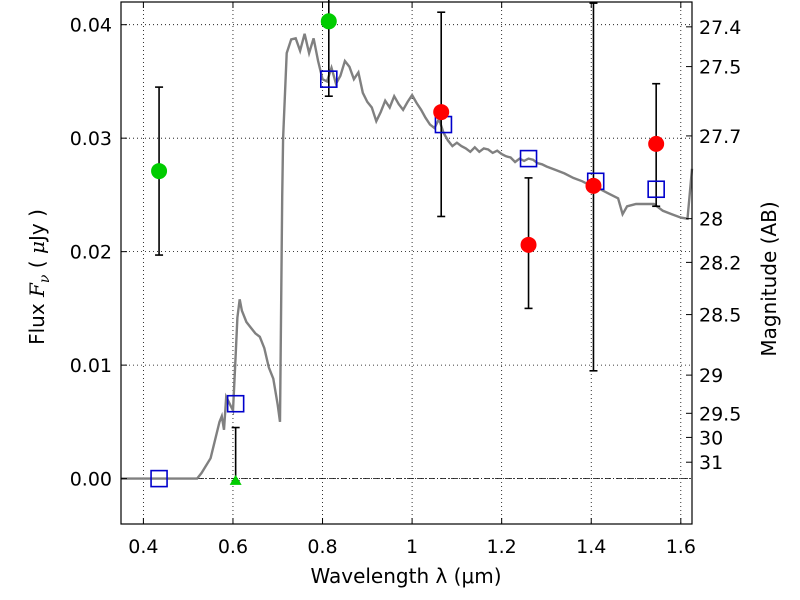 The height and width of the screenshot is (600, 800). What do you see at coordinates (711, 438) in the screenshot?
I see `magnitude-tick-label: 30` at bounding box center [711, 438].